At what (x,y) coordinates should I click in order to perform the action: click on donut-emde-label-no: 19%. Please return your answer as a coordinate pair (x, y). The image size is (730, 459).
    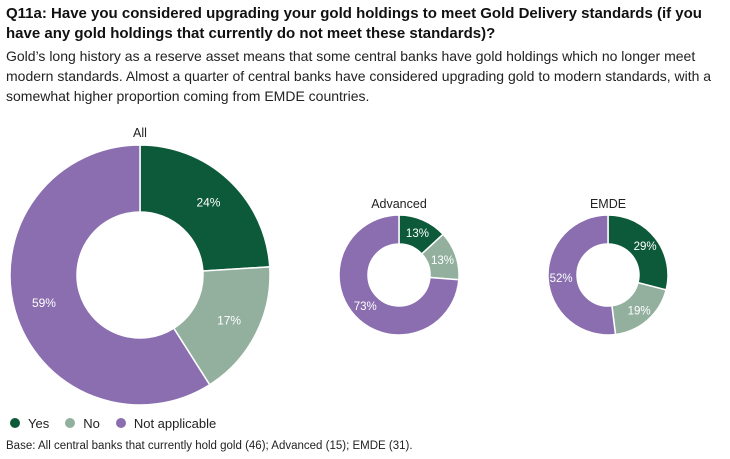
    Looking at the image, I should click on (639, 311).